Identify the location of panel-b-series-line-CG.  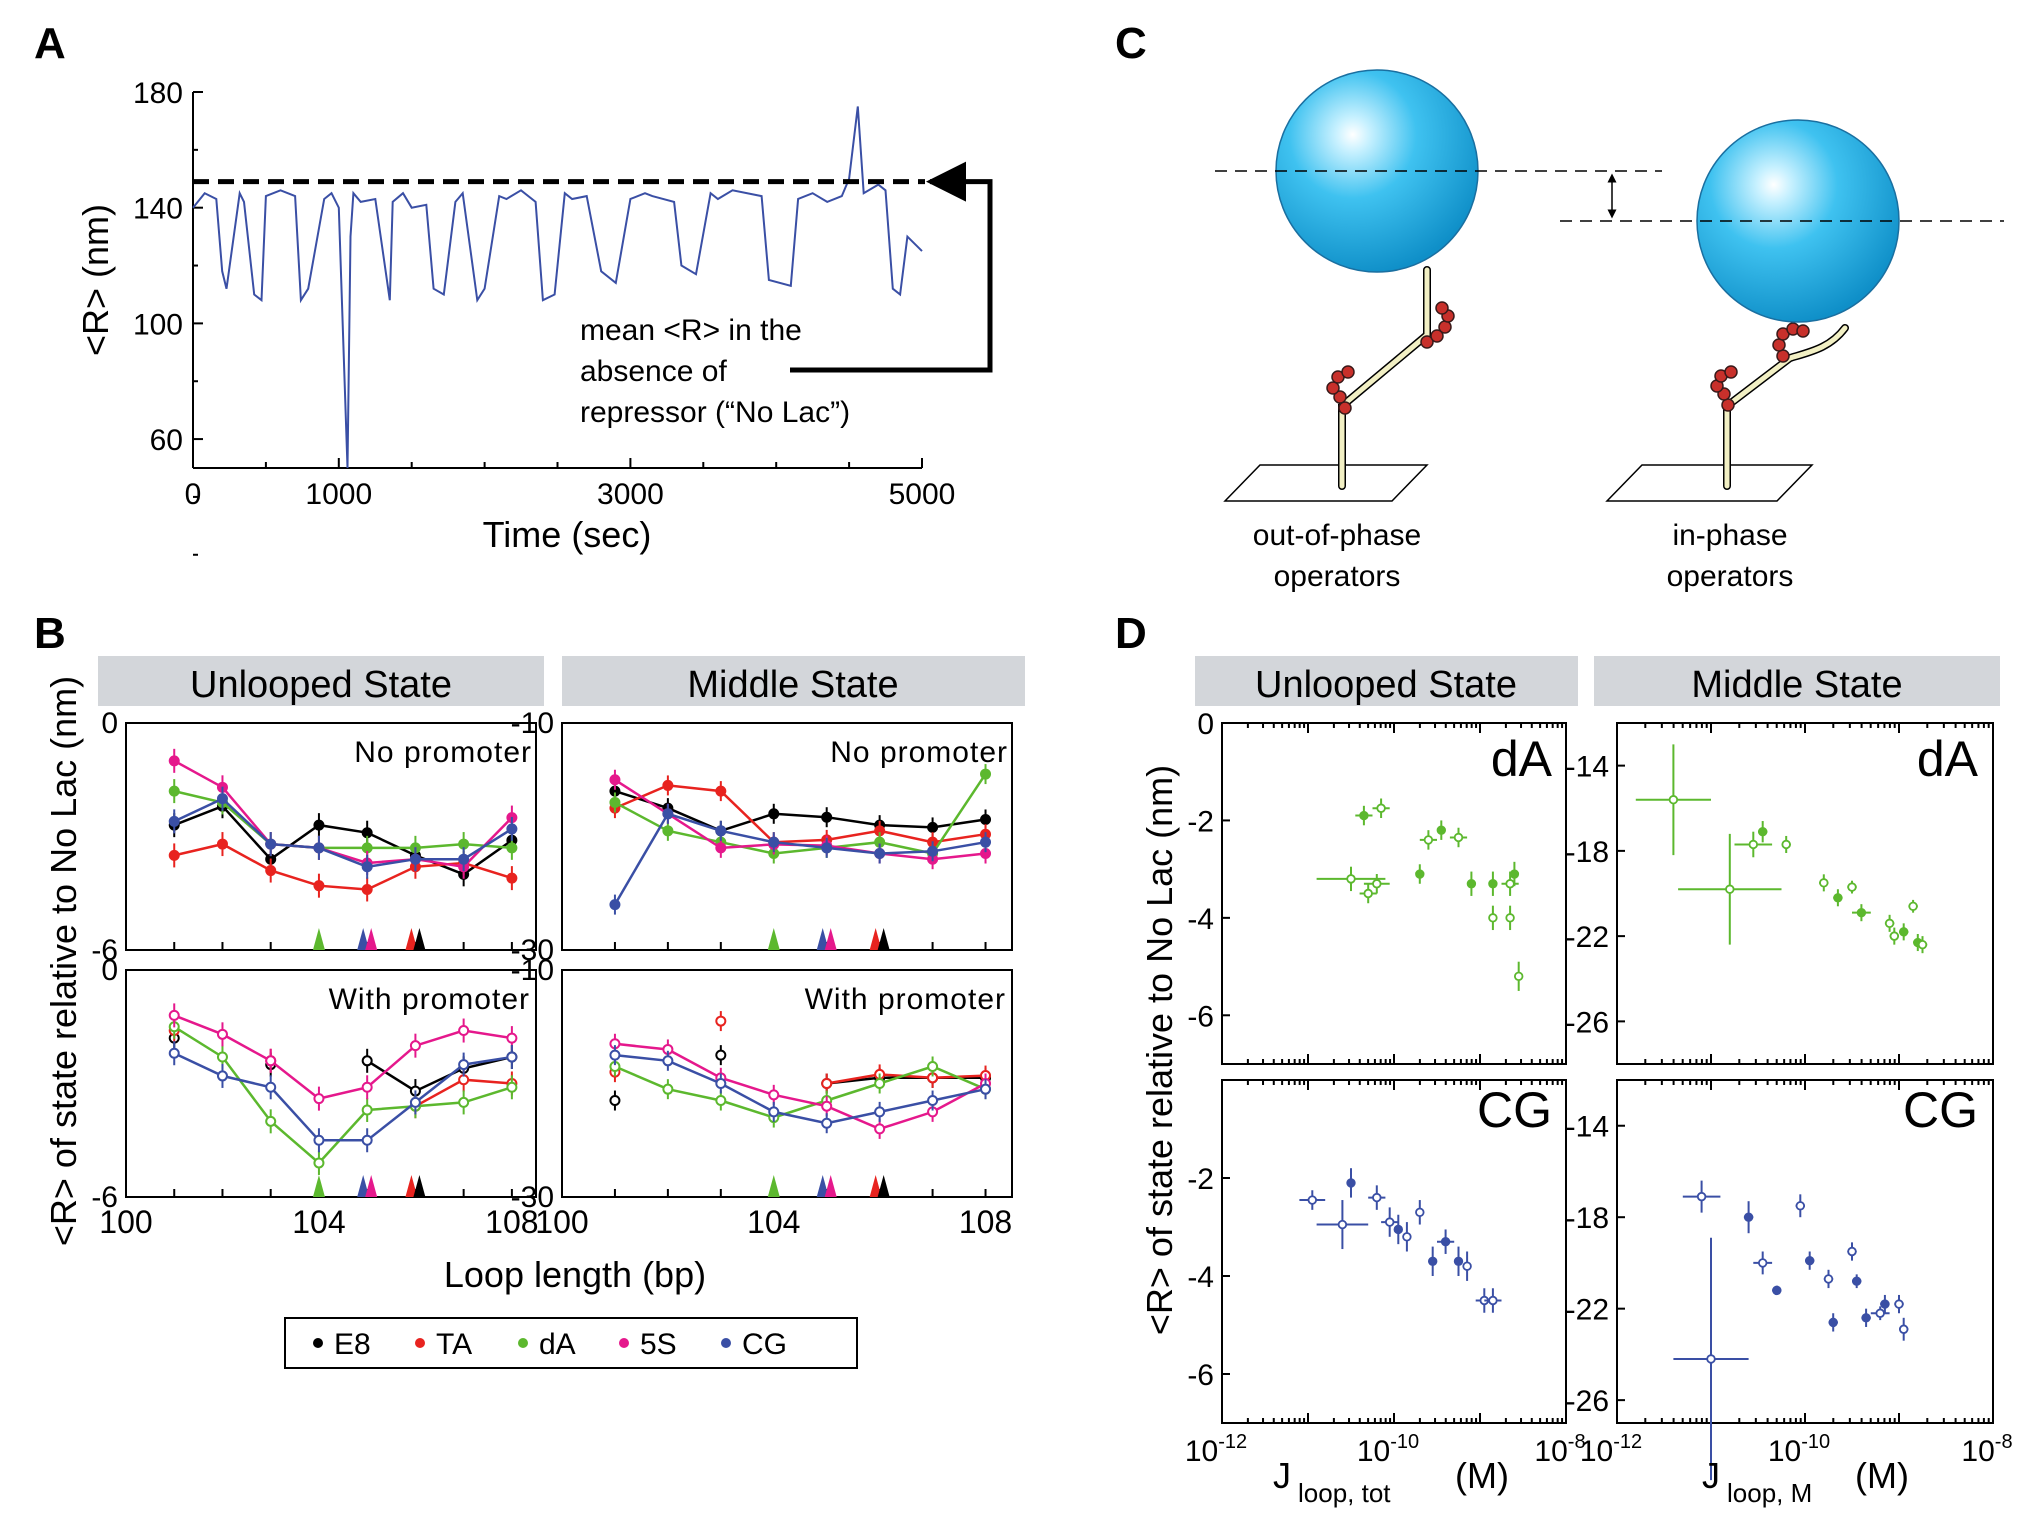
(343, 833).